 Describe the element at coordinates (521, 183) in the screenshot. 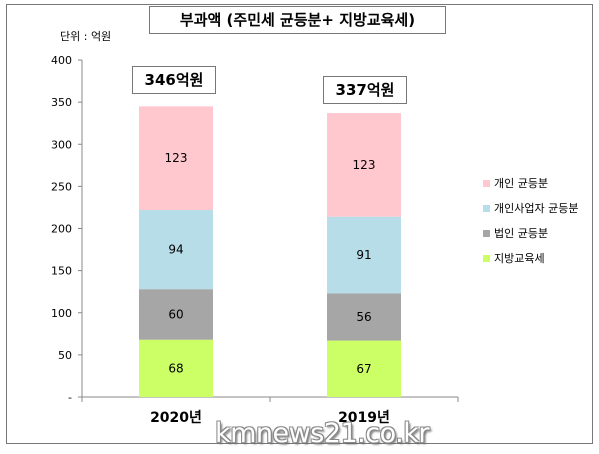

I see `legend-label: 개인 균등분` at that location.